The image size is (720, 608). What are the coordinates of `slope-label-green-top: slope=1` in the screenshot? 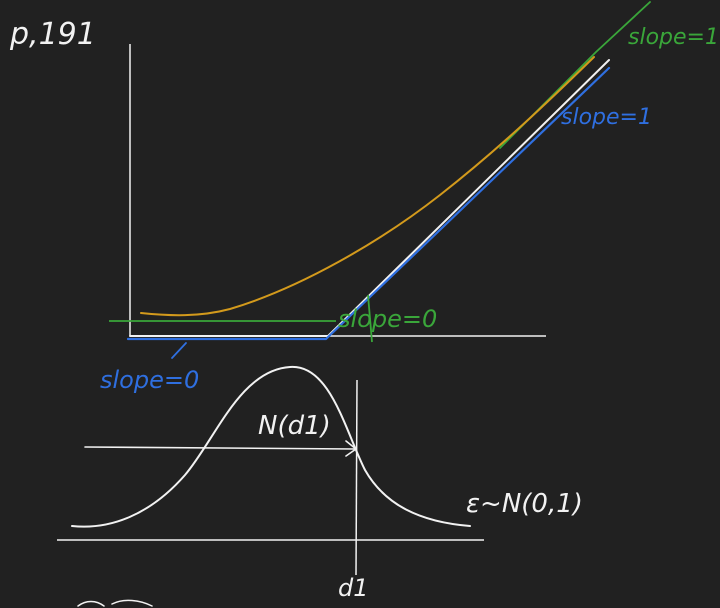 It's located at (673, 37).